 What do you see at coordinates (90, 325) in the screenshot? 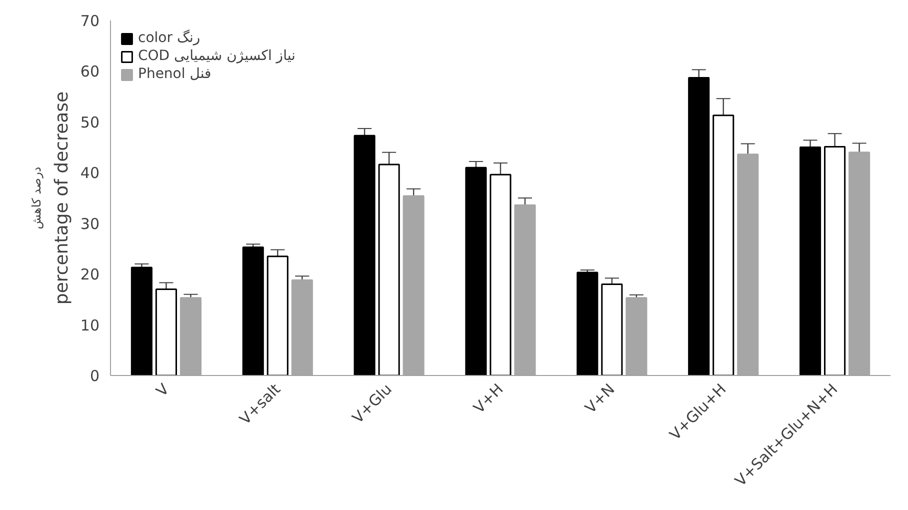
I see `y-tick-label: 10` at bounding box center [90, 325].